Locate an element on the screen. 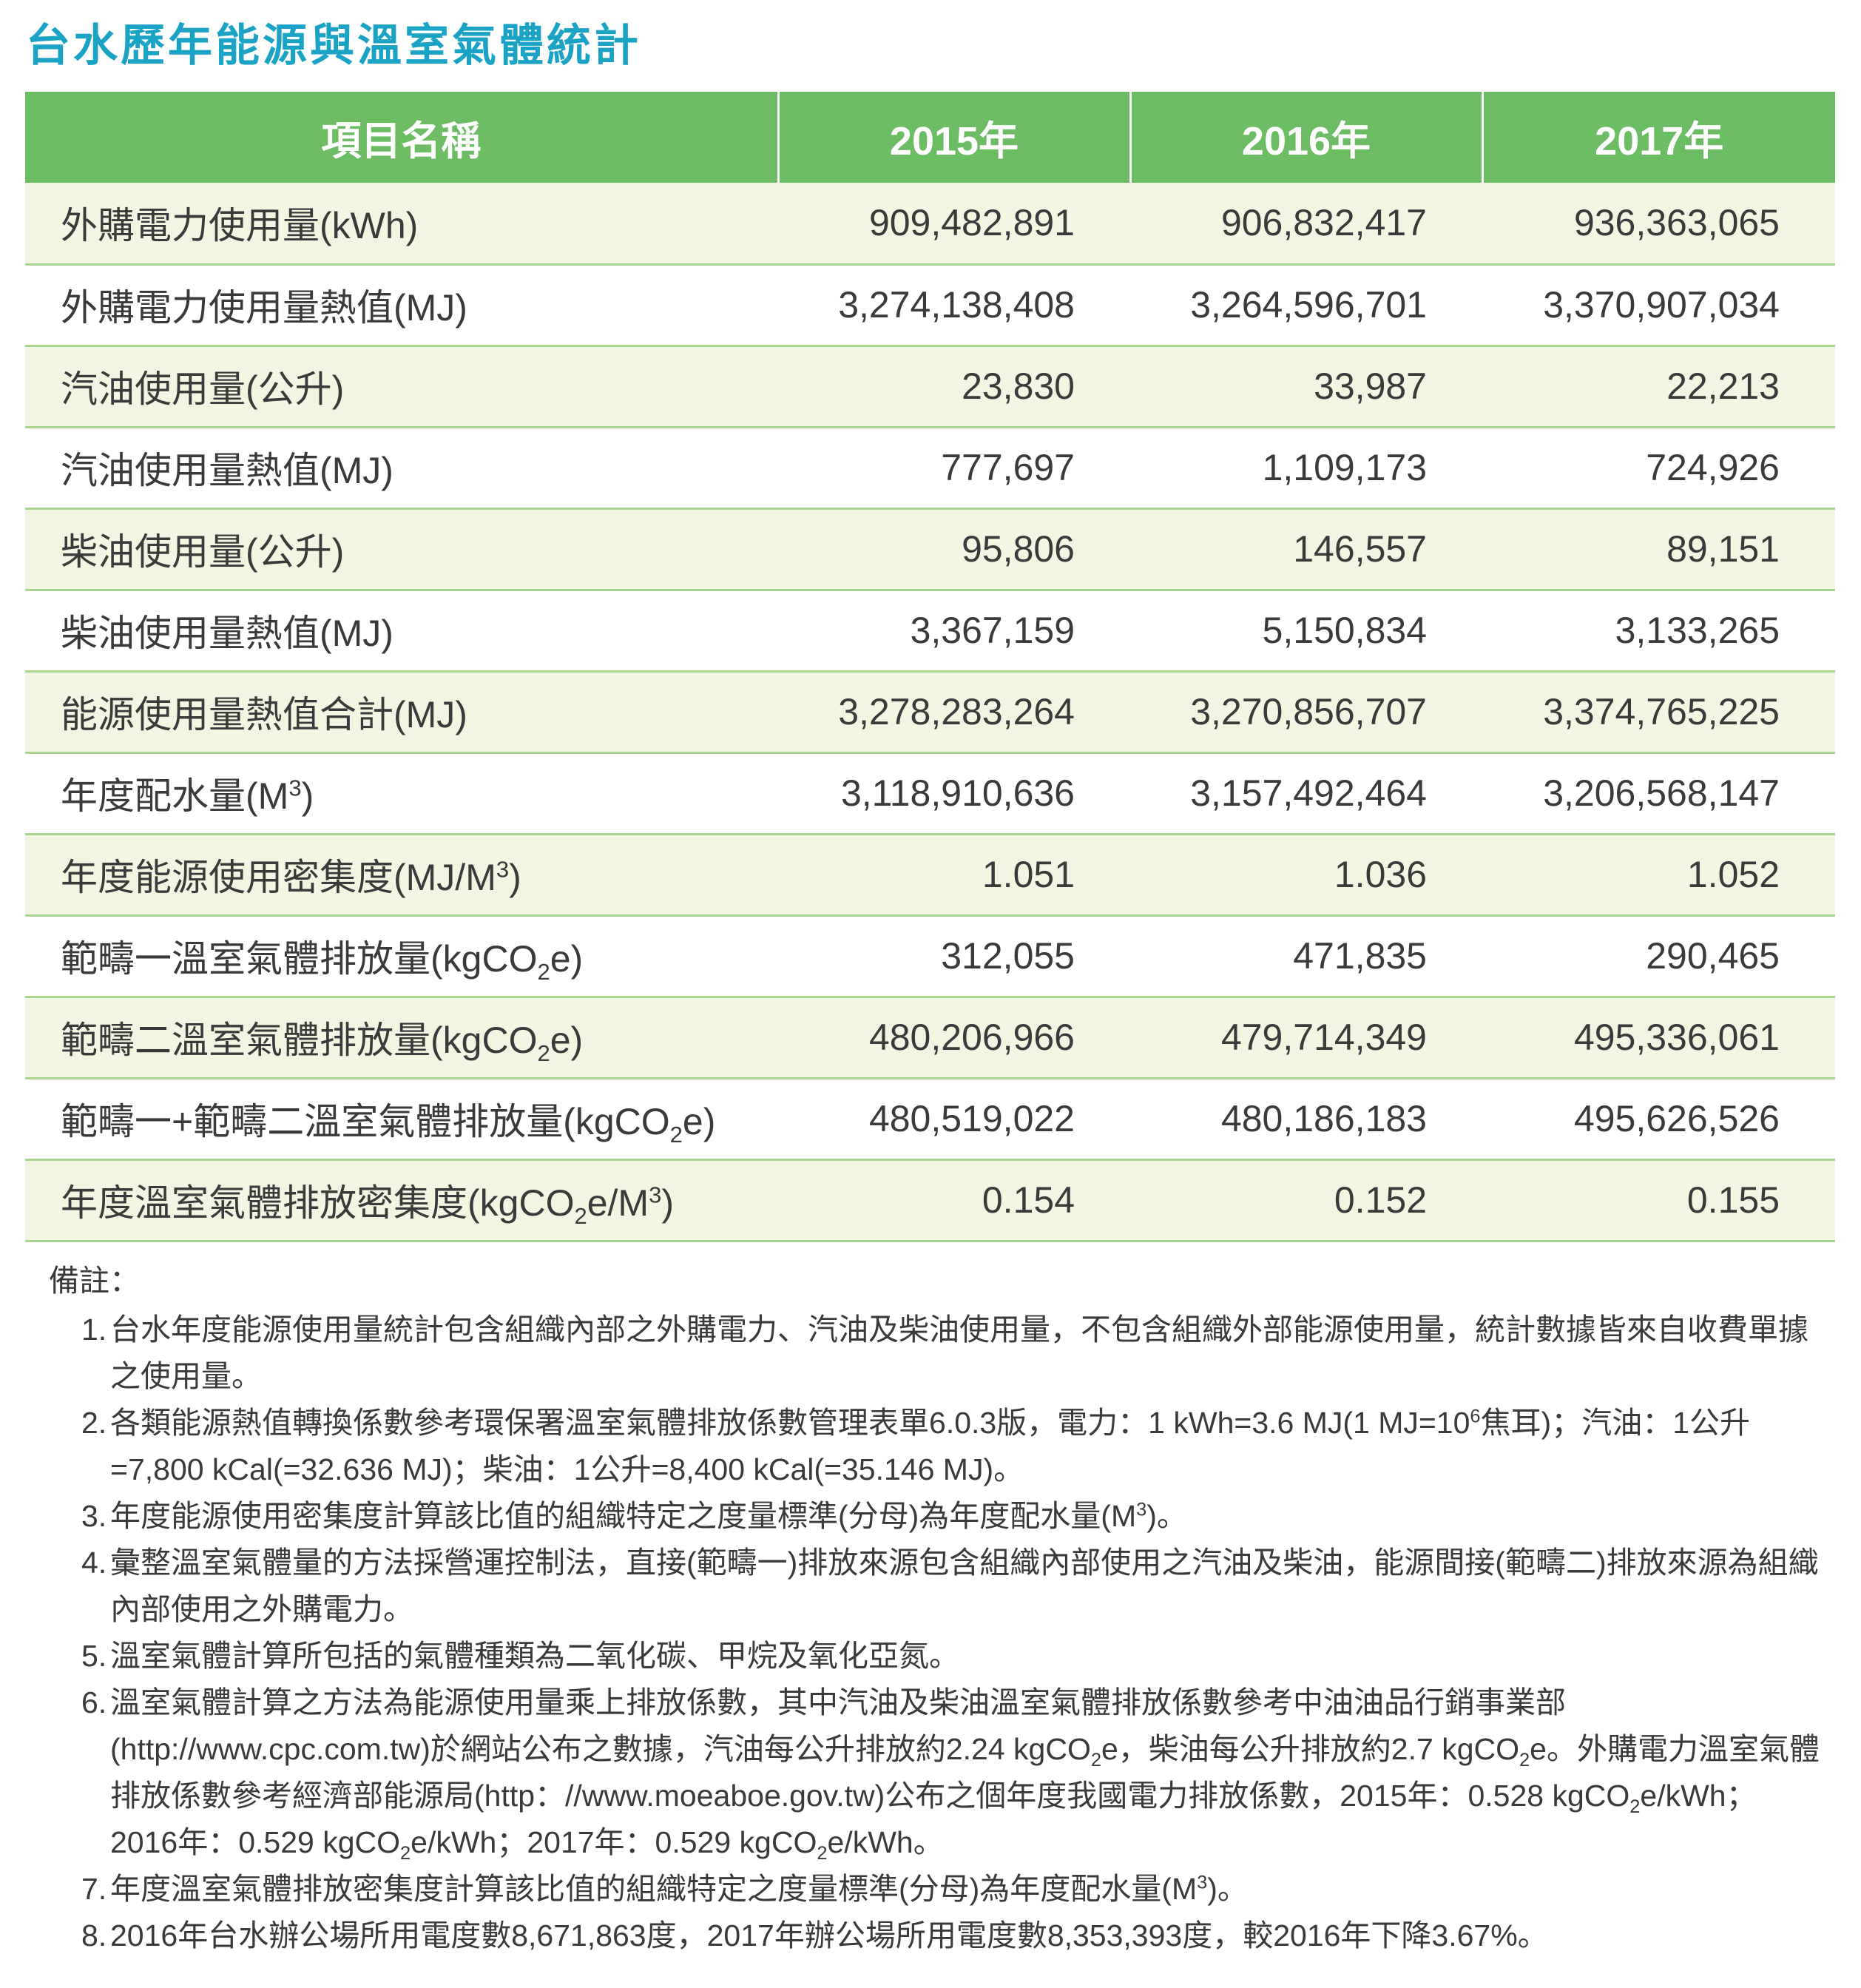 The width and height of the screenshot is (1861, 1988). cell-2017: 3,206,568,147 is located at coordinates (1661, 793).